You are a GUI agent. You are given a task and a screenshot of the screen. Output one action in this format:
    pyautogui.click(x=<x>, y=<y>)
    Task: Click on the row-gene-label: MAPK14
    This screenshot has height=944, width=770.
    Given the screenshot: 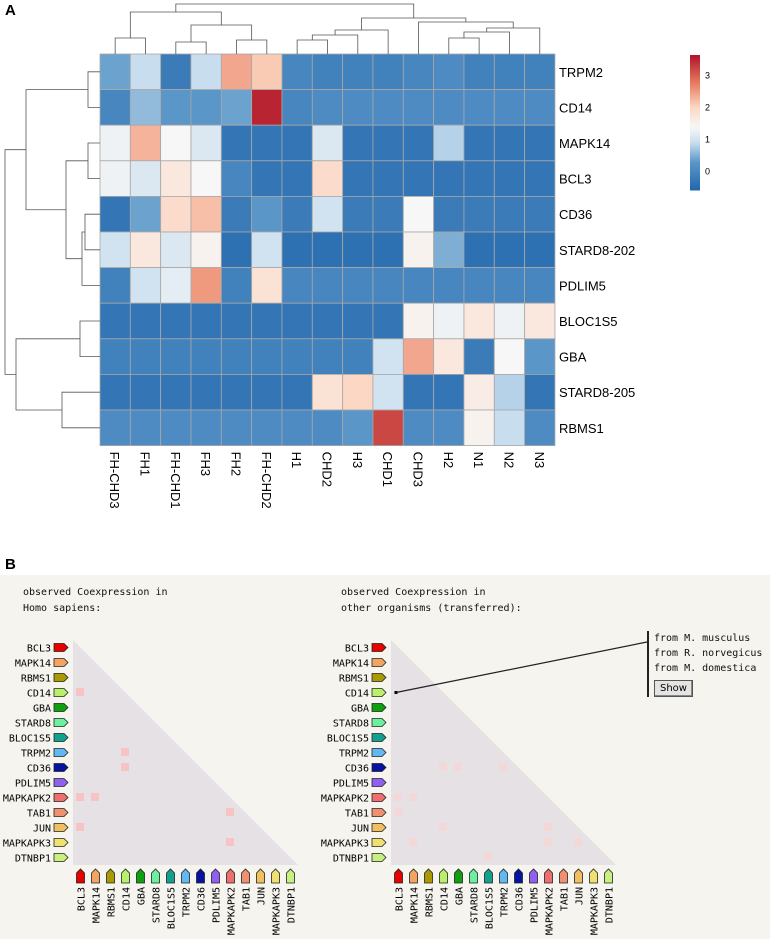 What is the action you would take?
    pyautogui.click(x=351, y=664)
    